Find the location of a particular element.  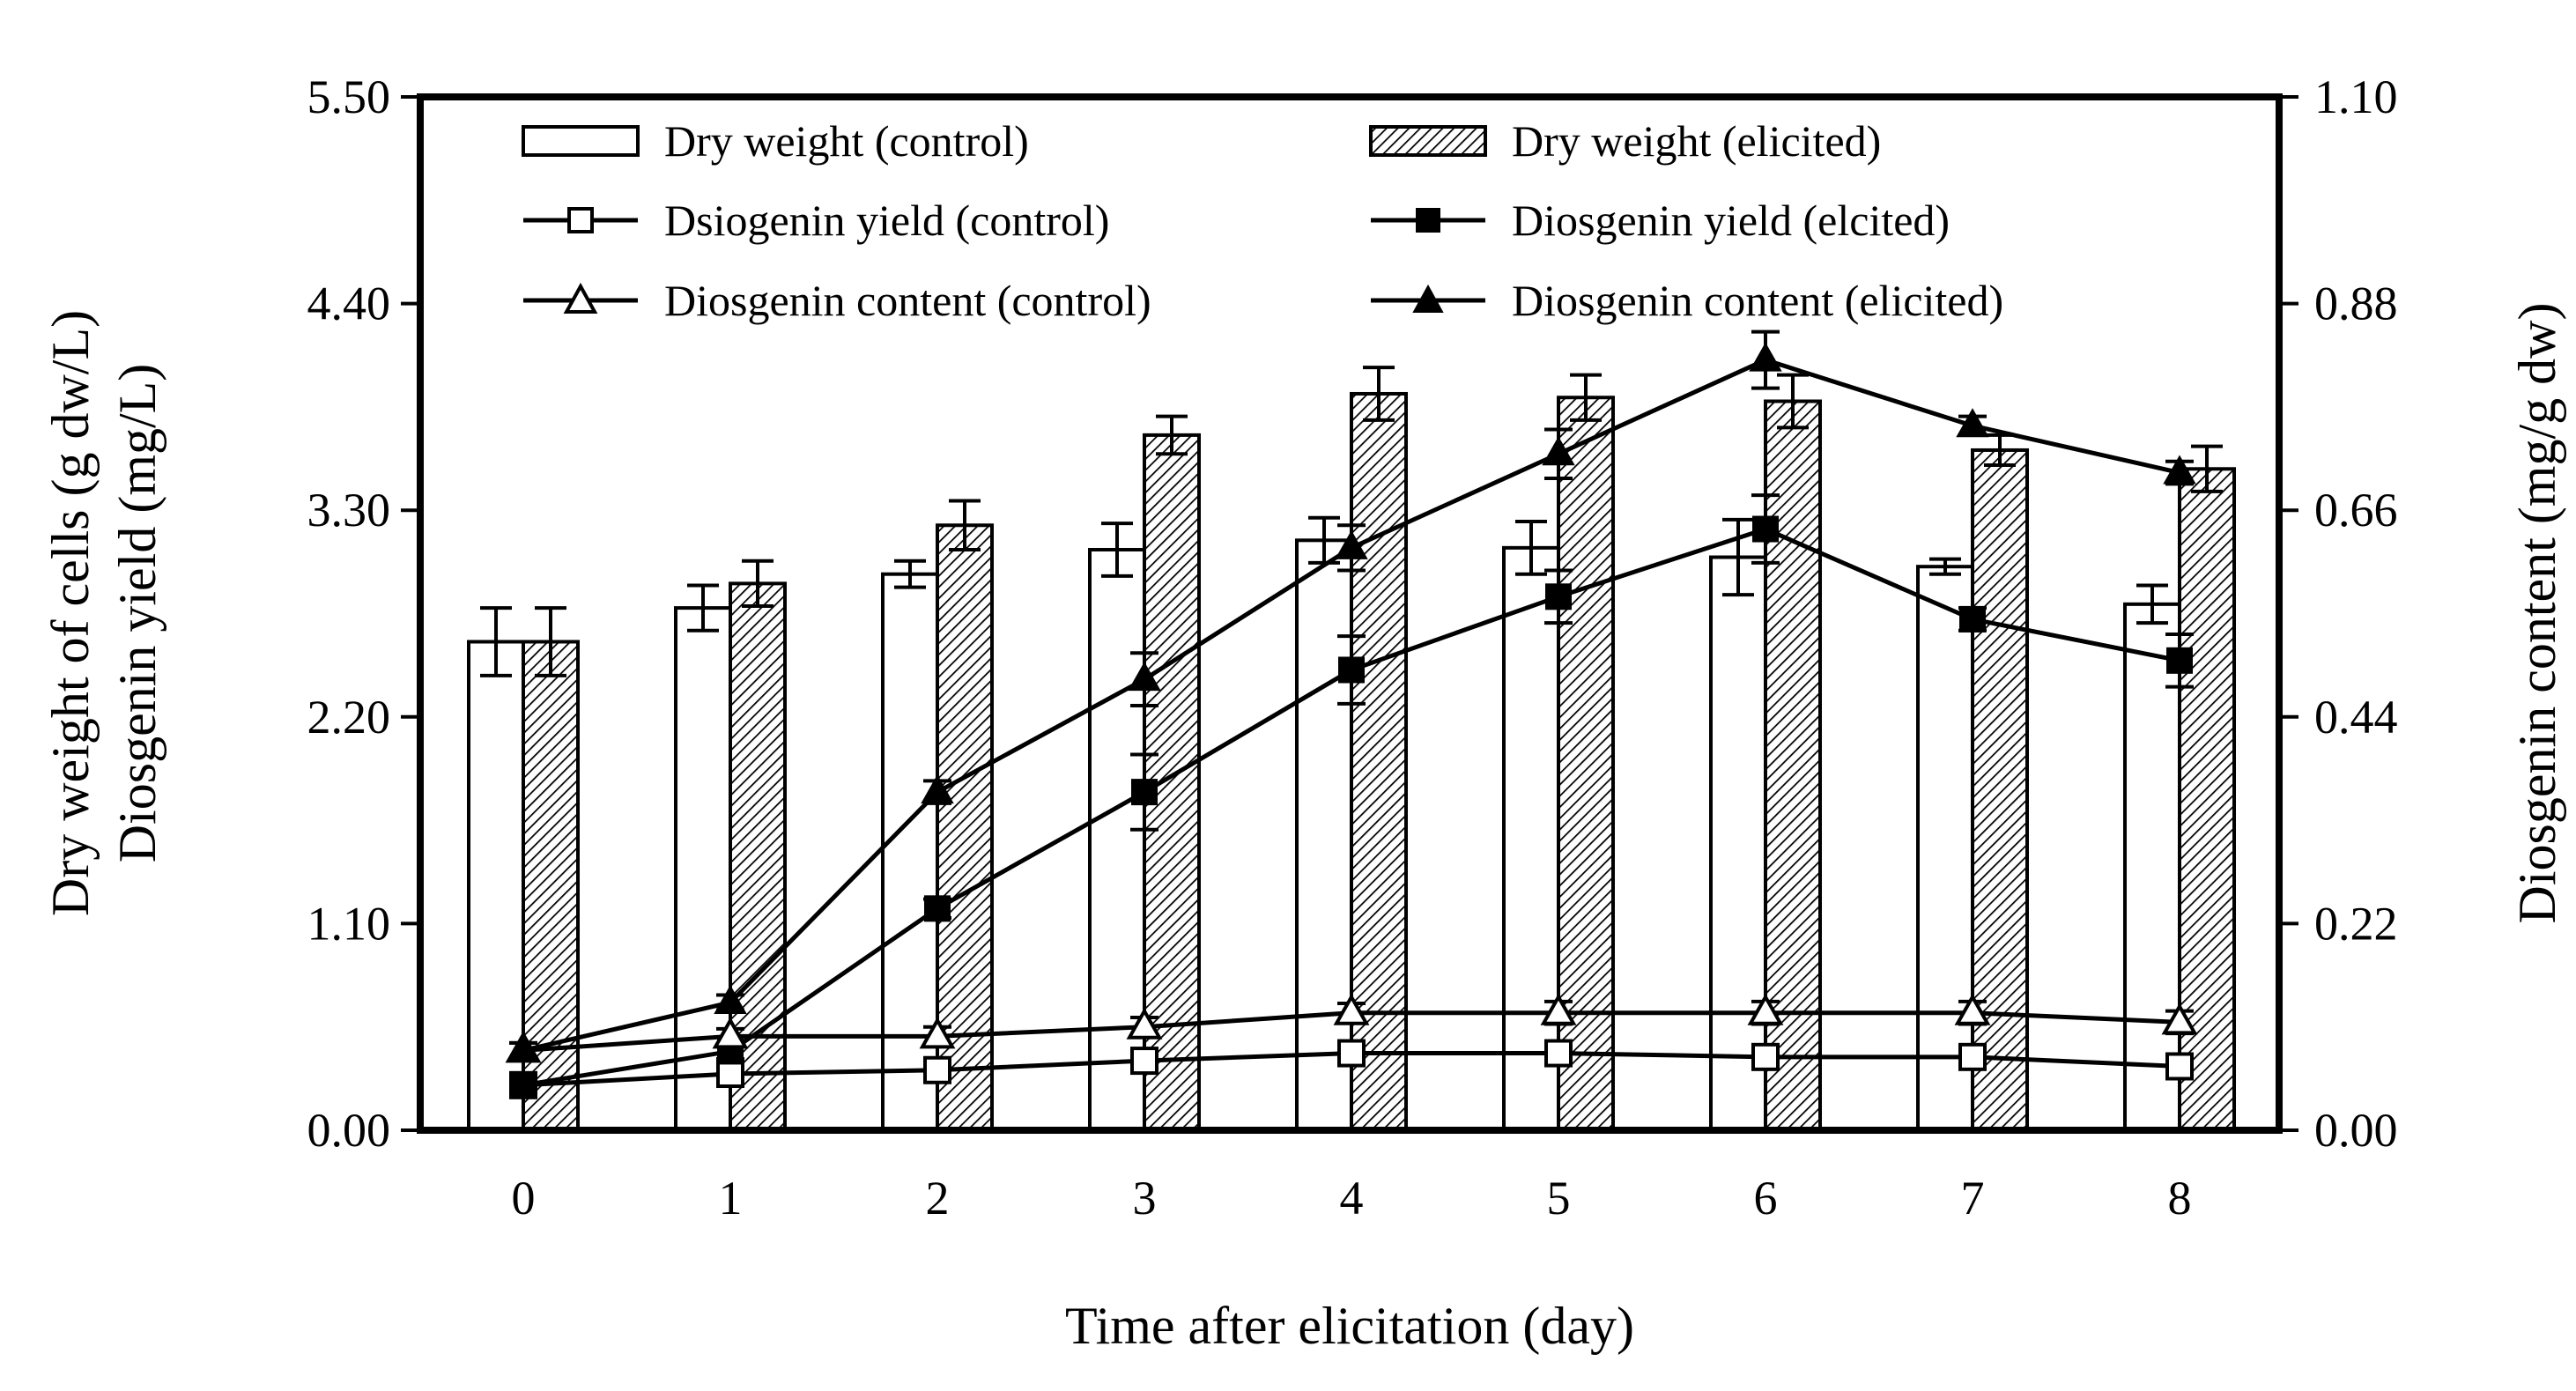

x-tick-label: 6 is located at coordinates (1766, 1198).